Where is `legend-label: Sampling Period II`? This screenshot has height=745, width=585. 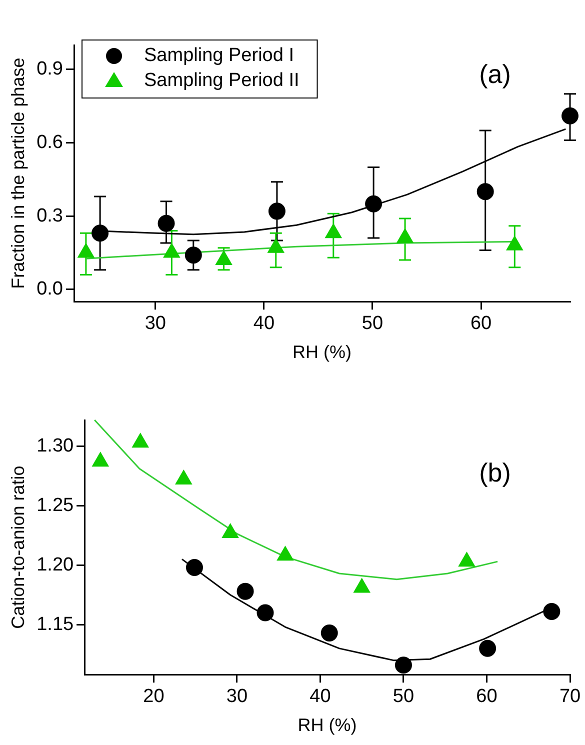 legend-label: Sampling Period II is located at coordinates (222, 81).